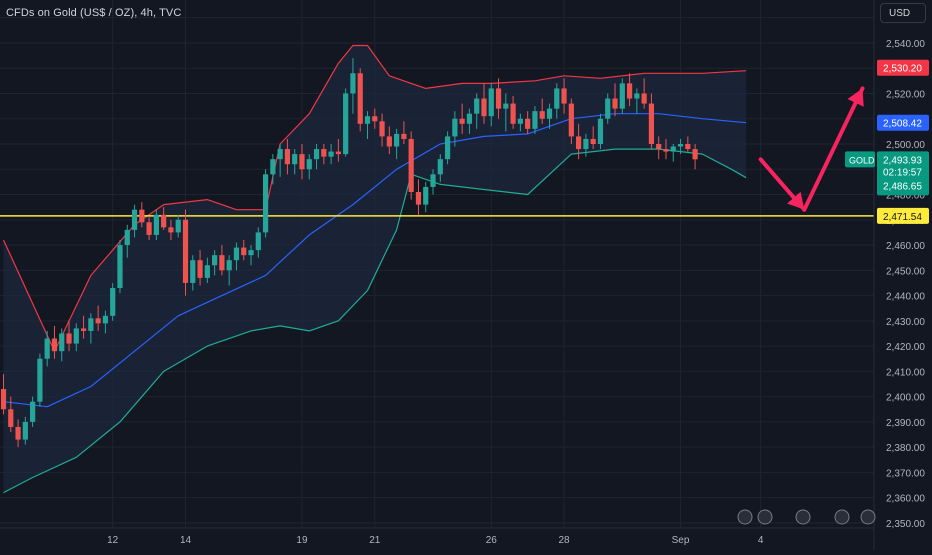 Image resolution: width=932 pixels, height=555 pixels. What do you see at coordinates (375, 540) in the screenshot?
I see `time-tick-label: 21` at bounding box center [375, 540].